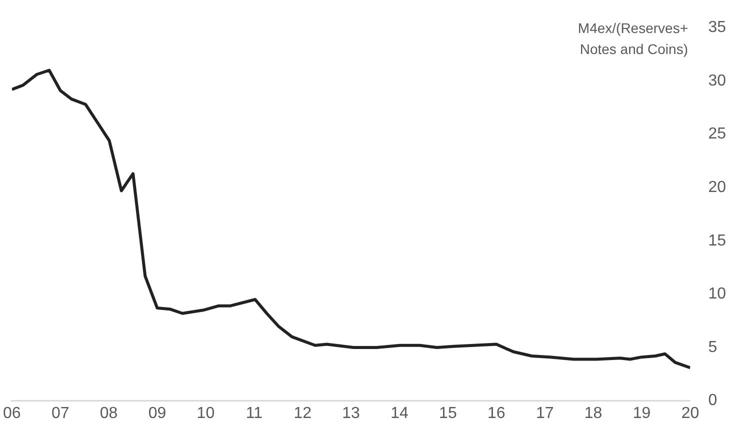  Describe the element at coordinates (254, 413) in the screenshot. I see `x-tick-label: 11` at that location.